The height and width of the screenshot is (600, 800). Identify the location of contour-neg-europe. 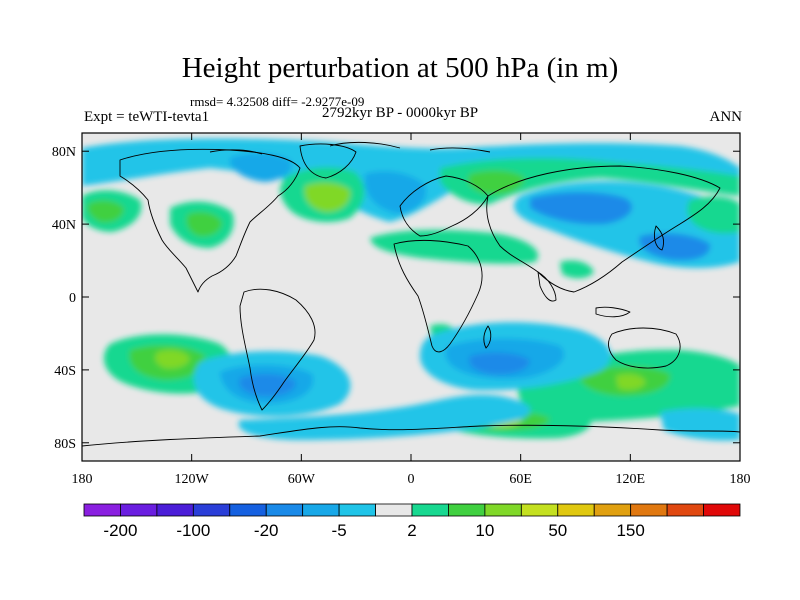
(395, 192).